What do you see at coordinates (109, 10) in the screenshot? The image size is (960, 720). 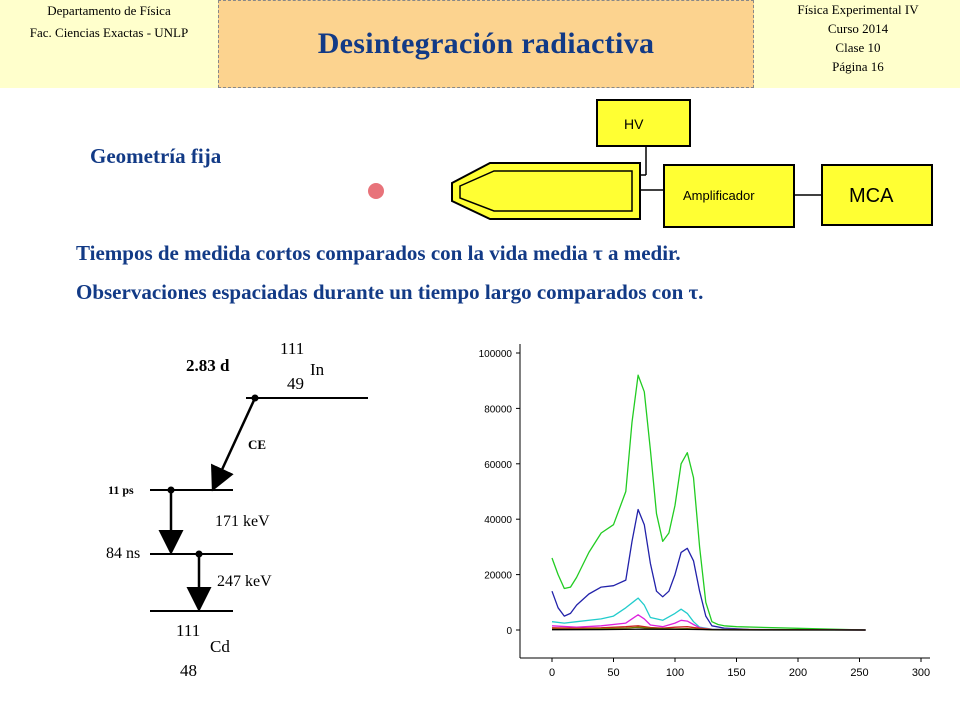 I see `department-label: Departamento de Física` at bounding box center [109, 10].